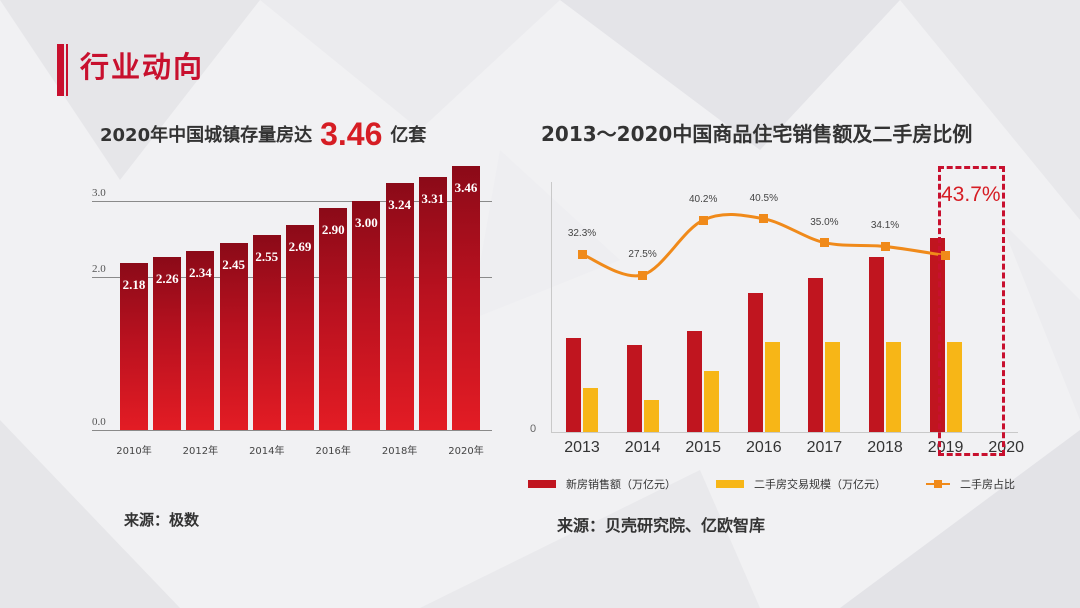 Image resolution: width=1080 pixels, height=608 pixels. I want to click on share-value-label: 35.0%, so click(824, 222).